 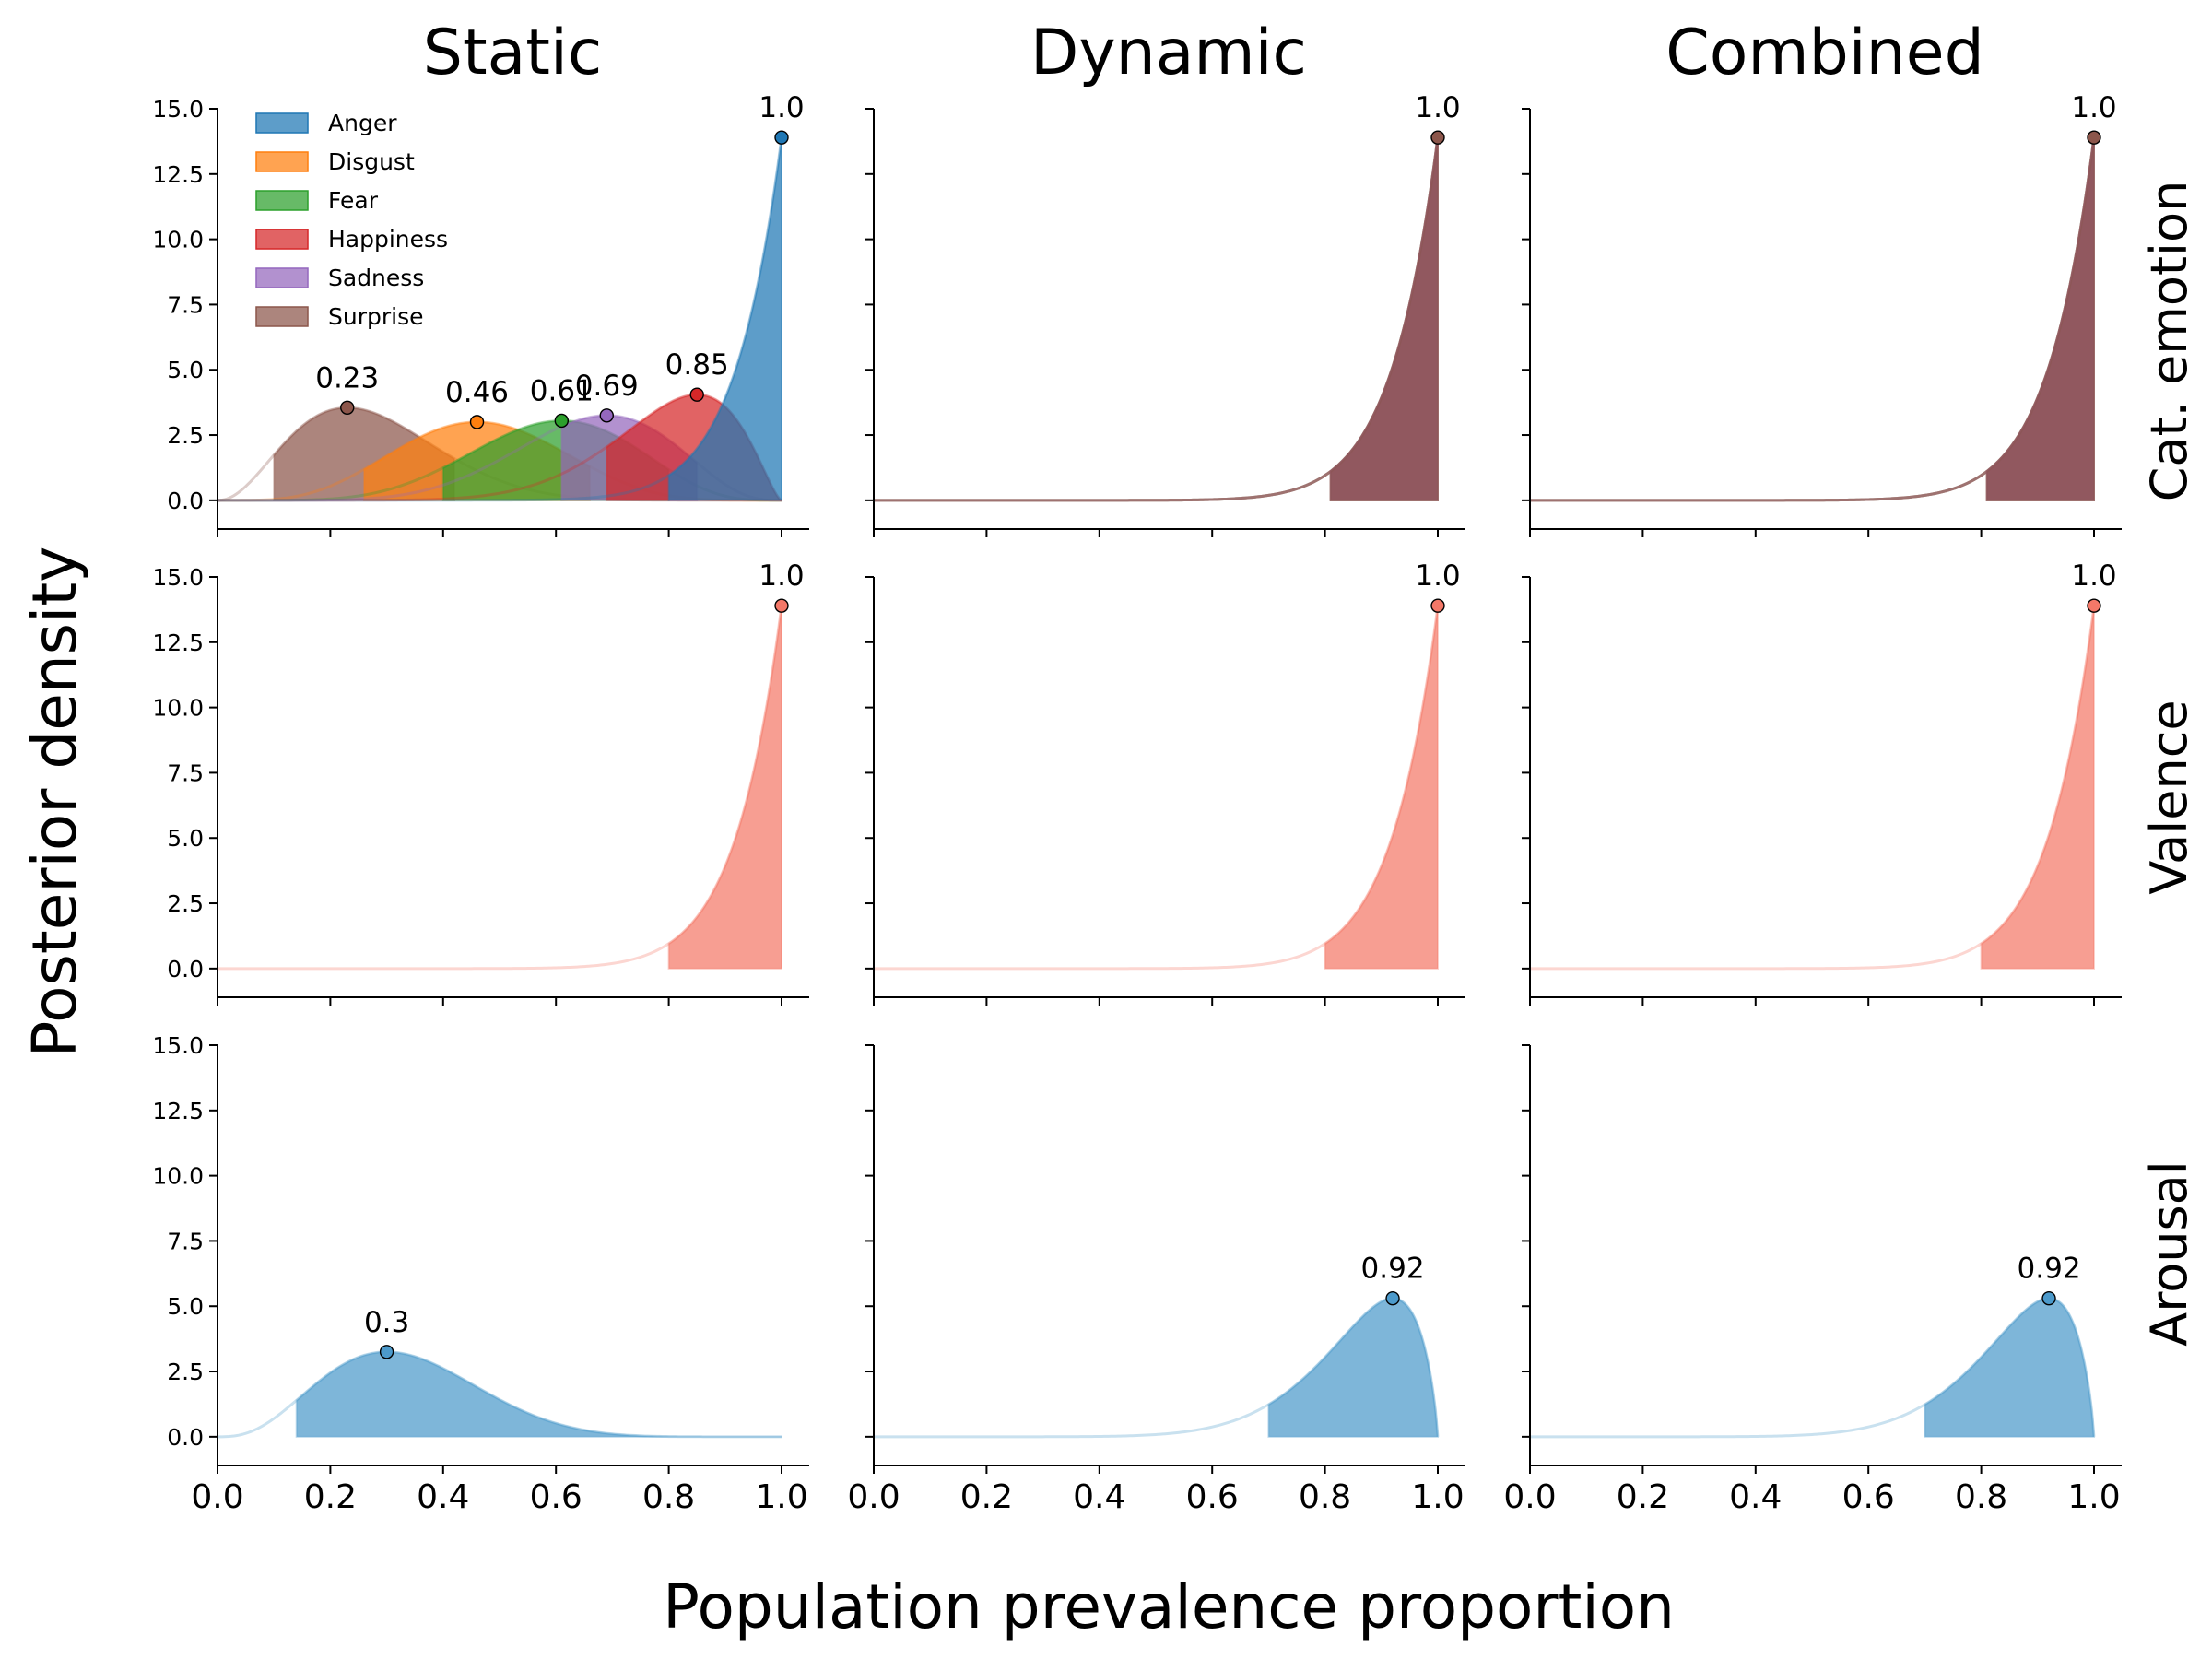 What do you see at coordinates (282, 316) in the screenshot?
I see `legend-swatch-surprise` at bounding box center [282, 316].